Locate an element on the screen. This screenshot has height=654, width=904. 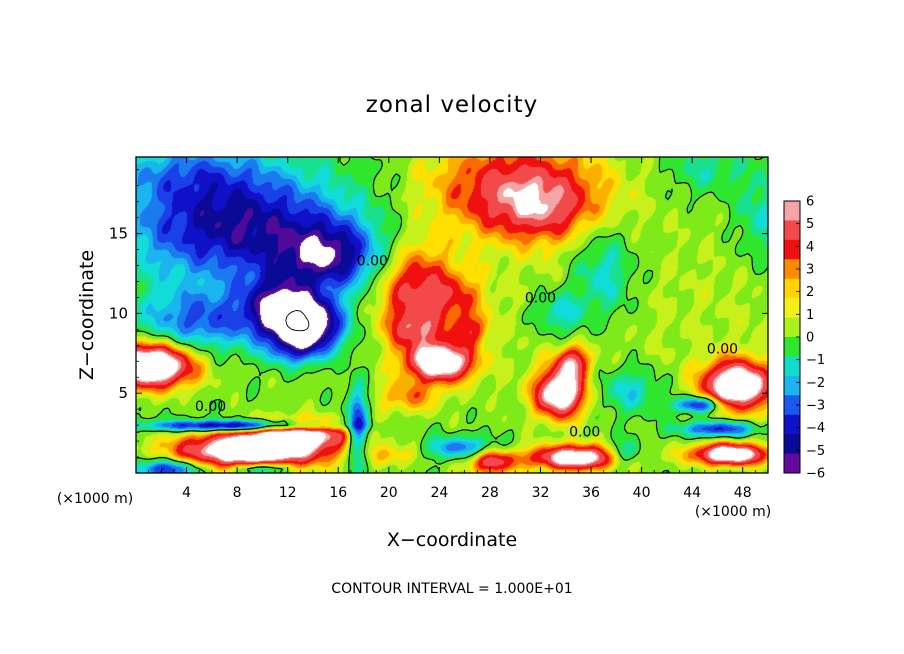
y-tick-label: 15 is located at coordinates (118, 234).